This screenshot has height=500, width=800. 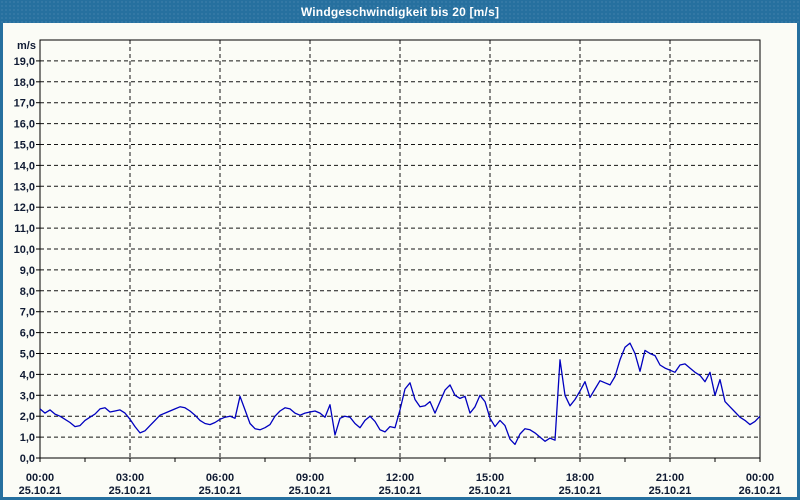 I want to click on svg-text: 12:00, so click(x=400, y=478).